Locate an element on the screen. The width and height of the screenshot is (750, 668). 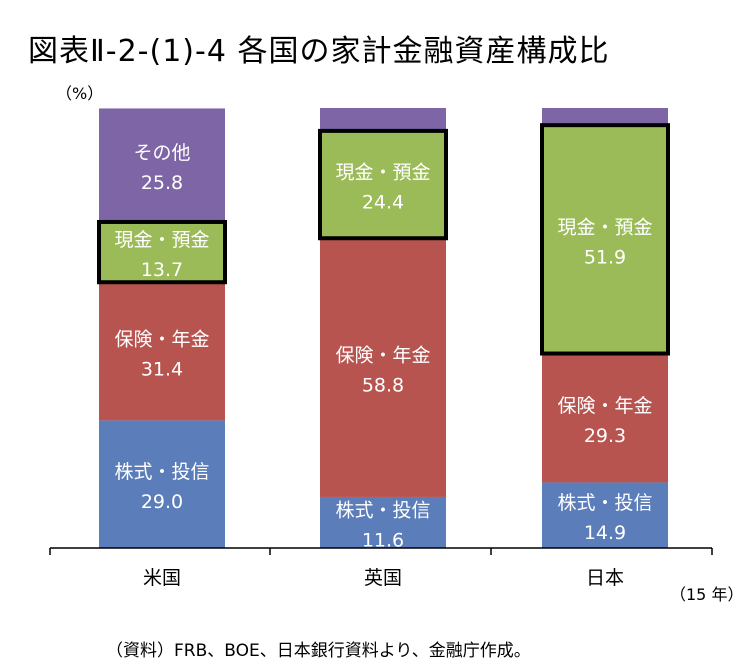
segment-value-label: 11.6 is located at coordinates (383, 540).